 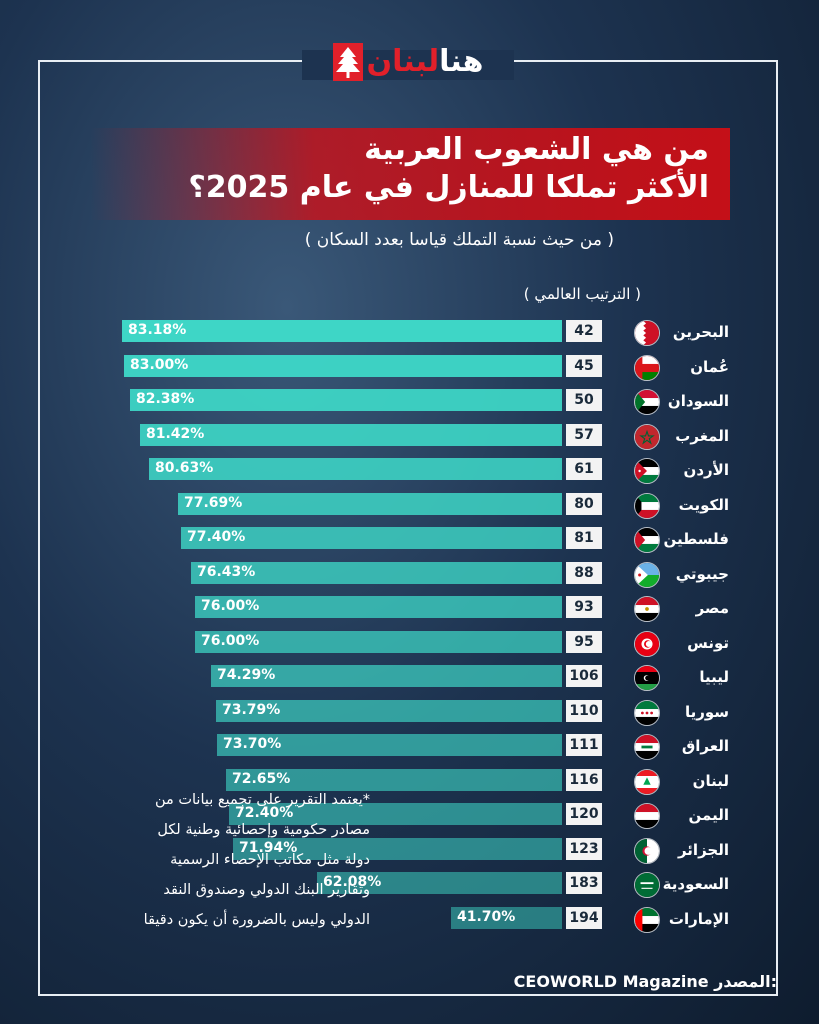 What do you see at coordinates (486, 917) in the screenshot?
I see `bar-value-label: 41.70%` at bounding box center [486, 917].